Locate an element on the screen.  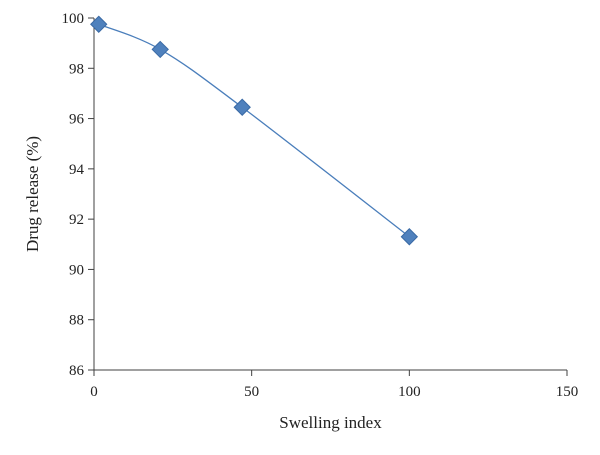
y-tick-label: 92 is located at coordinates (76, 220).